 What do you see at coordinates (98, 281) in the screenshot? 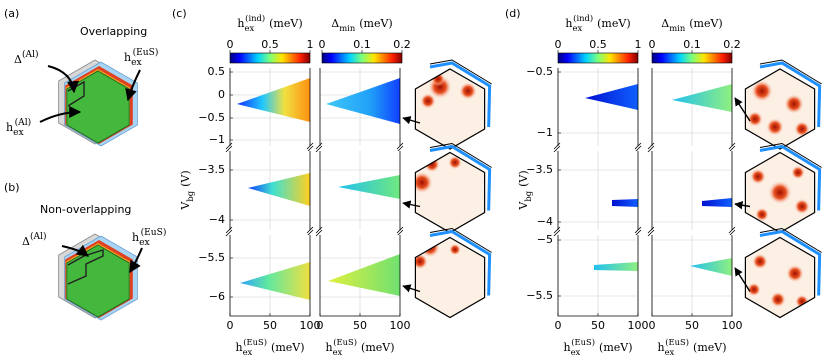
I see `nanowire` at bounding box center [98, 281].